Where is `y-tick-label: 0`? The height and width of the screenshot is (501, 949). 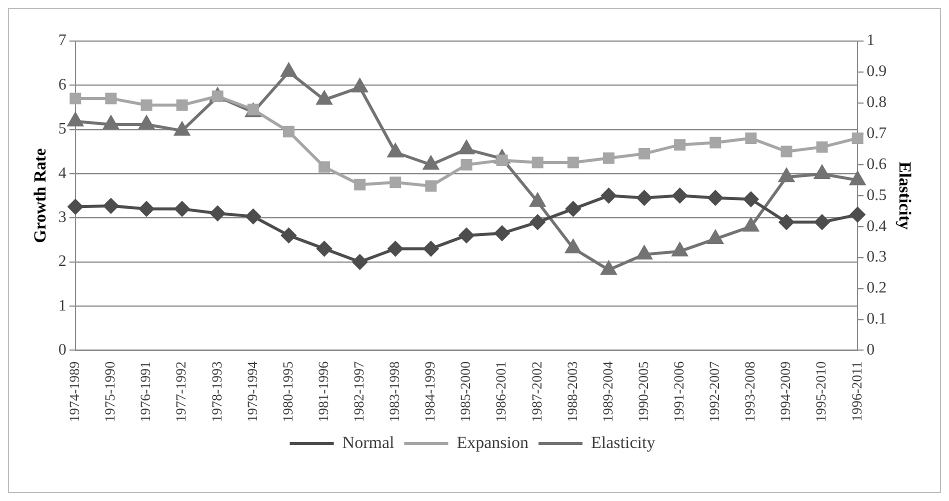
y-tick-label: 0 is located at coordinates (62, 350).